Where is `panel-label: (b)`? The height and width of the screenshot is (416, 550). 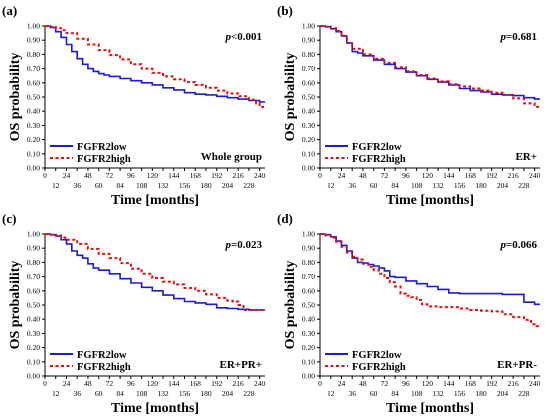
panel-label: (b) is located at coordinates (285, 10).